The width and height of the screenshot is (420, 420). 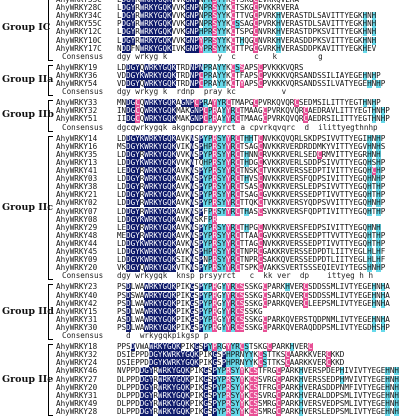 What do you see at coordinates (77, 395) in the screenshot?
I see `sequence-name: AhyWRKY31` at bounding box center [77, 395].